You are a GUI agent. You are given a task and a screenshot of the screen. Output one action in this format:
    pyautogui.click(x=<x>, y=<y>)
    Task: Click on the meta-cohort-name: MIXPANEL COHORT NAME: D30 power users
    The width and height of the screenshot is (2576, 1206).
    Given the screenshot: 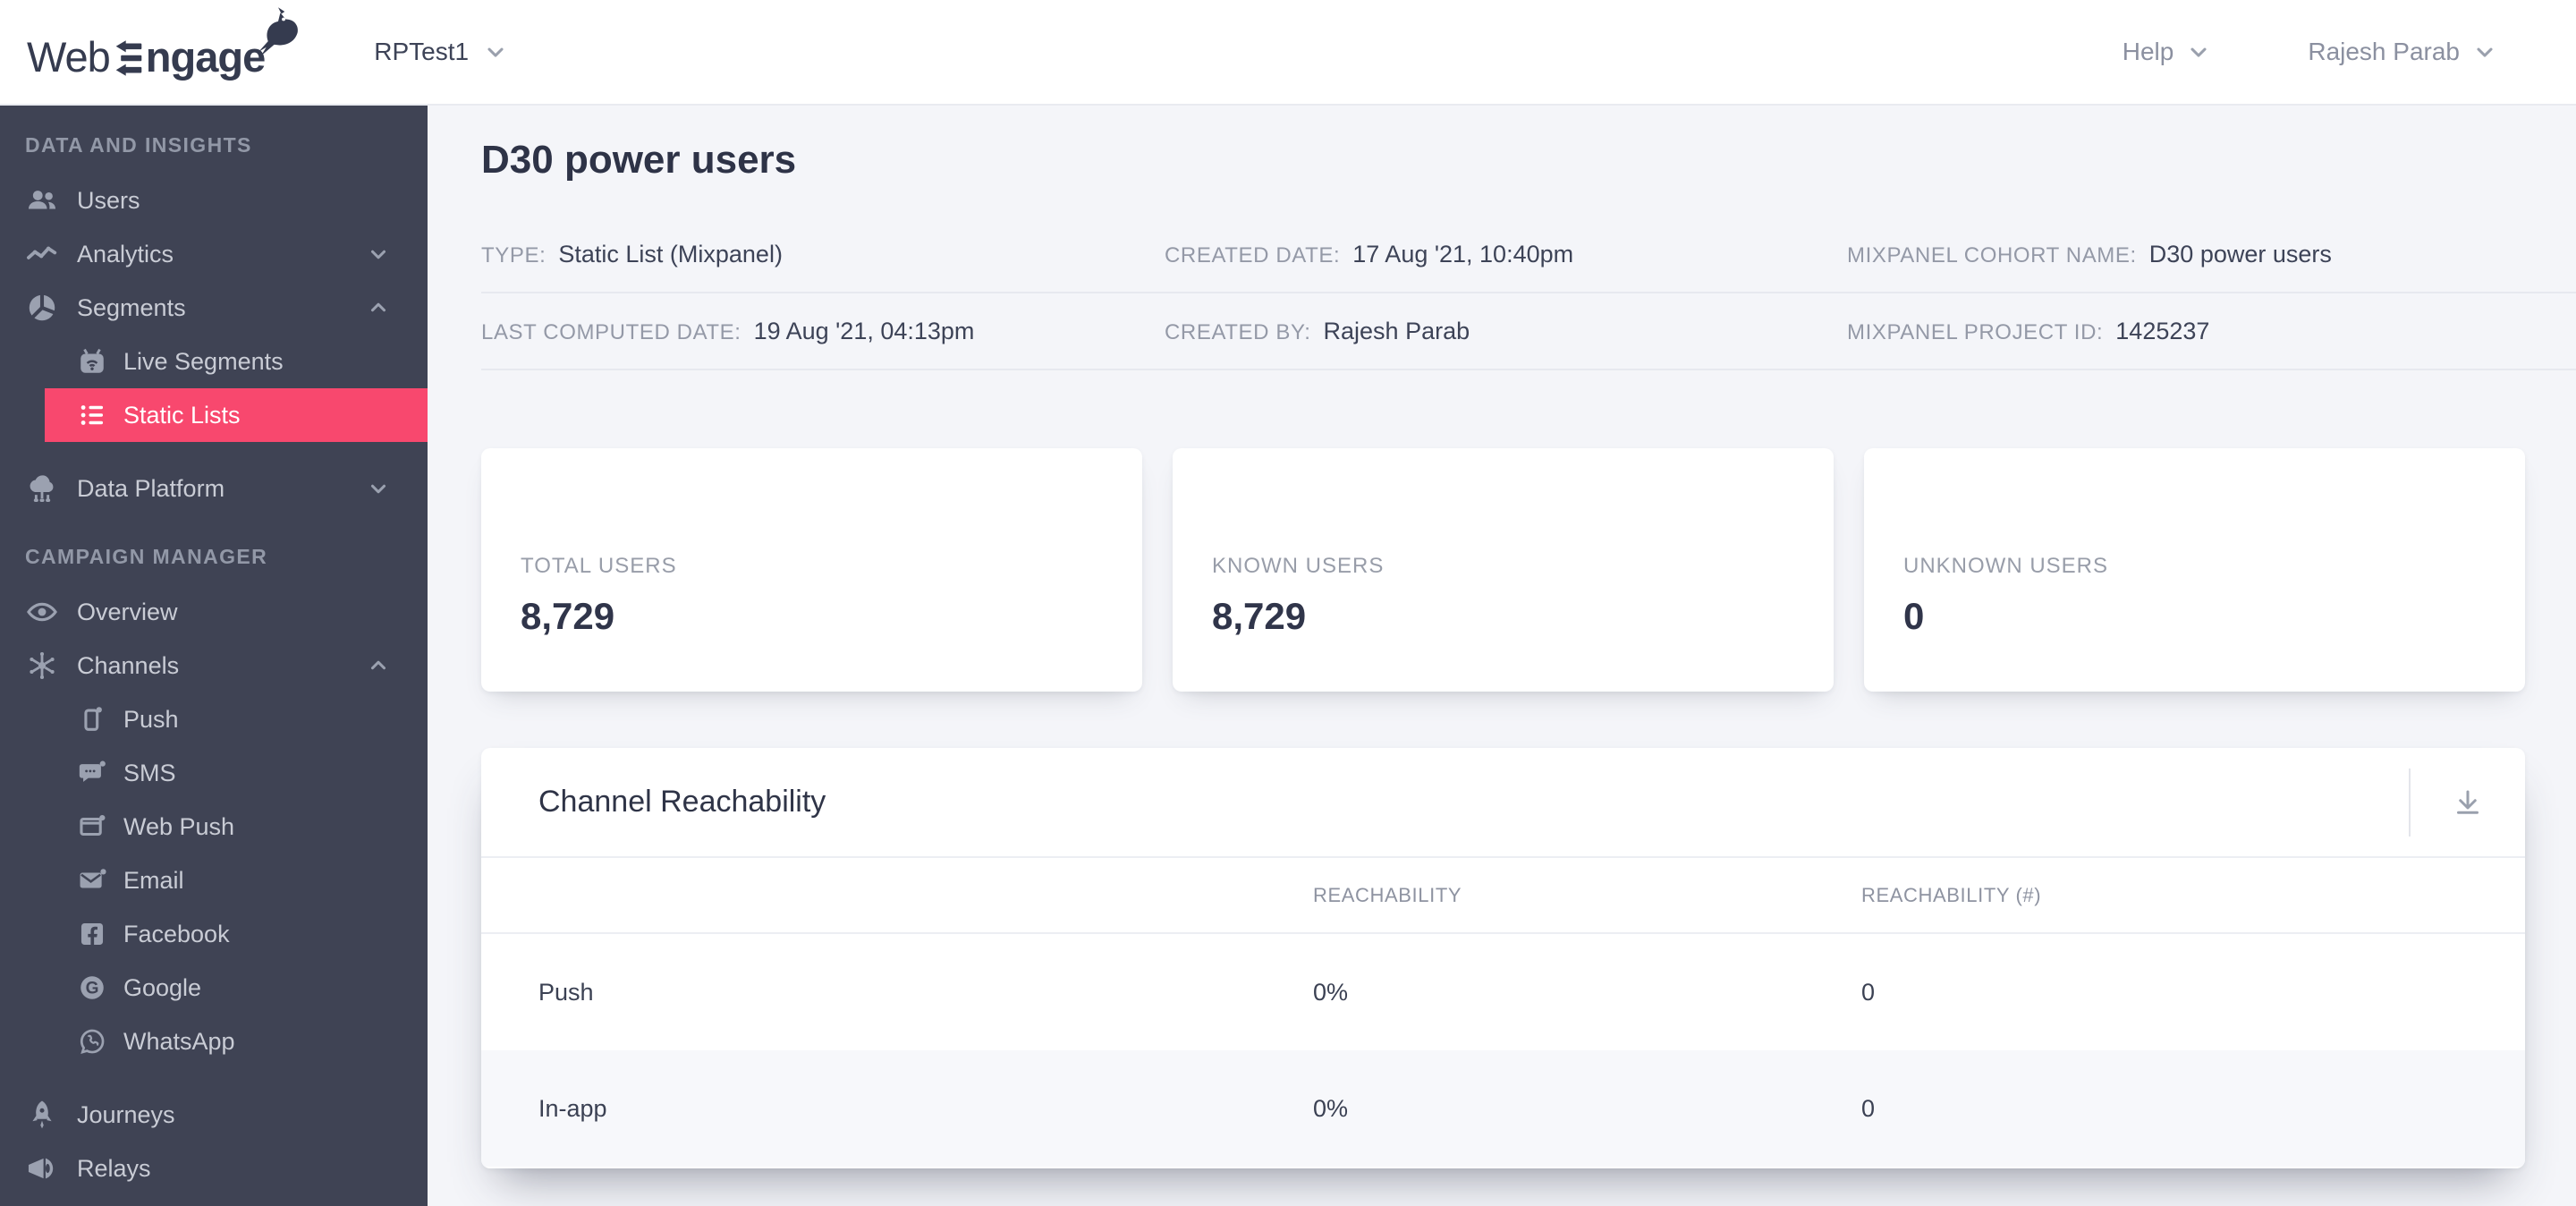 What is the action you would take?
    pyautogui.click(x=2211, y=254)
    